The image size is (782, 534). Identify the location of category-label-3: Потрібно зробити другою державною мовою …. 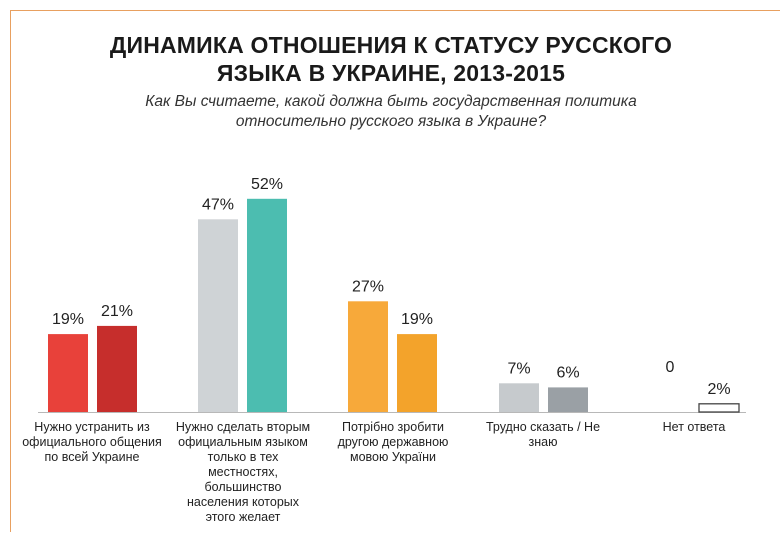
(393, 442).